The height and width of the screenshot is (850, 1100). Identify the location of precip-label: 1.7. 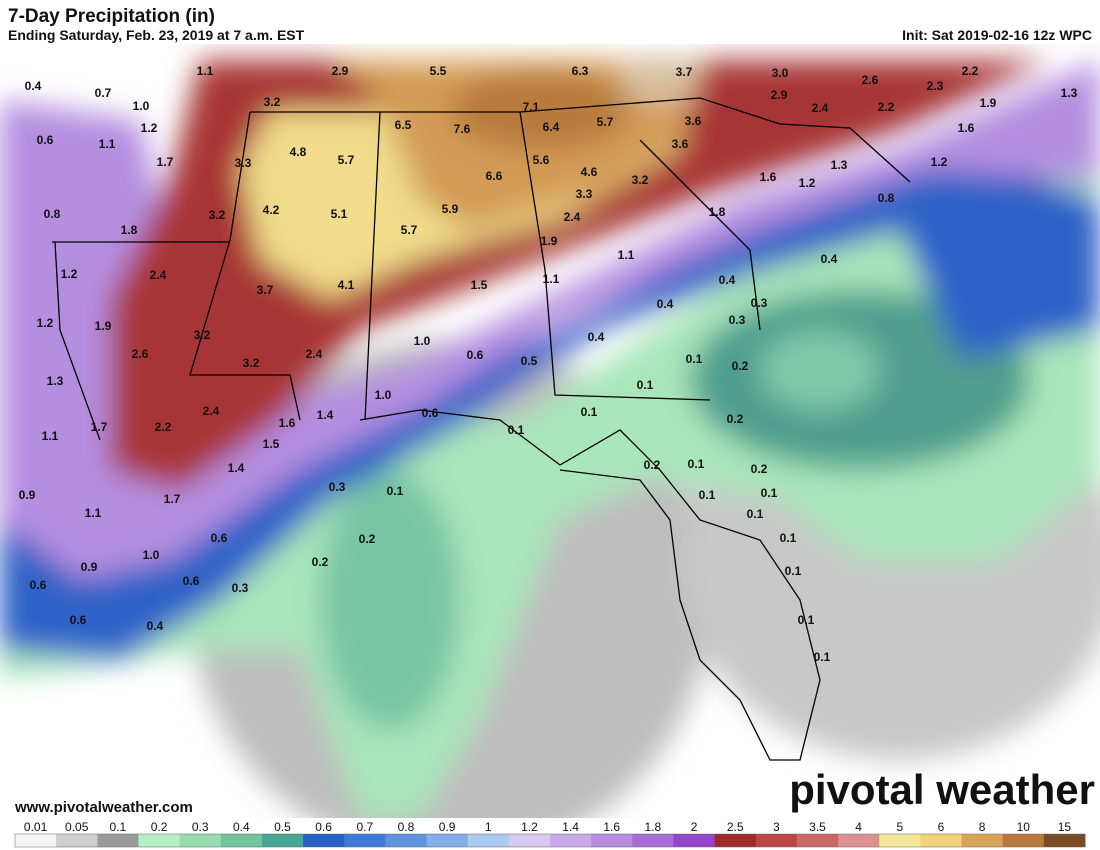
(172, 499).